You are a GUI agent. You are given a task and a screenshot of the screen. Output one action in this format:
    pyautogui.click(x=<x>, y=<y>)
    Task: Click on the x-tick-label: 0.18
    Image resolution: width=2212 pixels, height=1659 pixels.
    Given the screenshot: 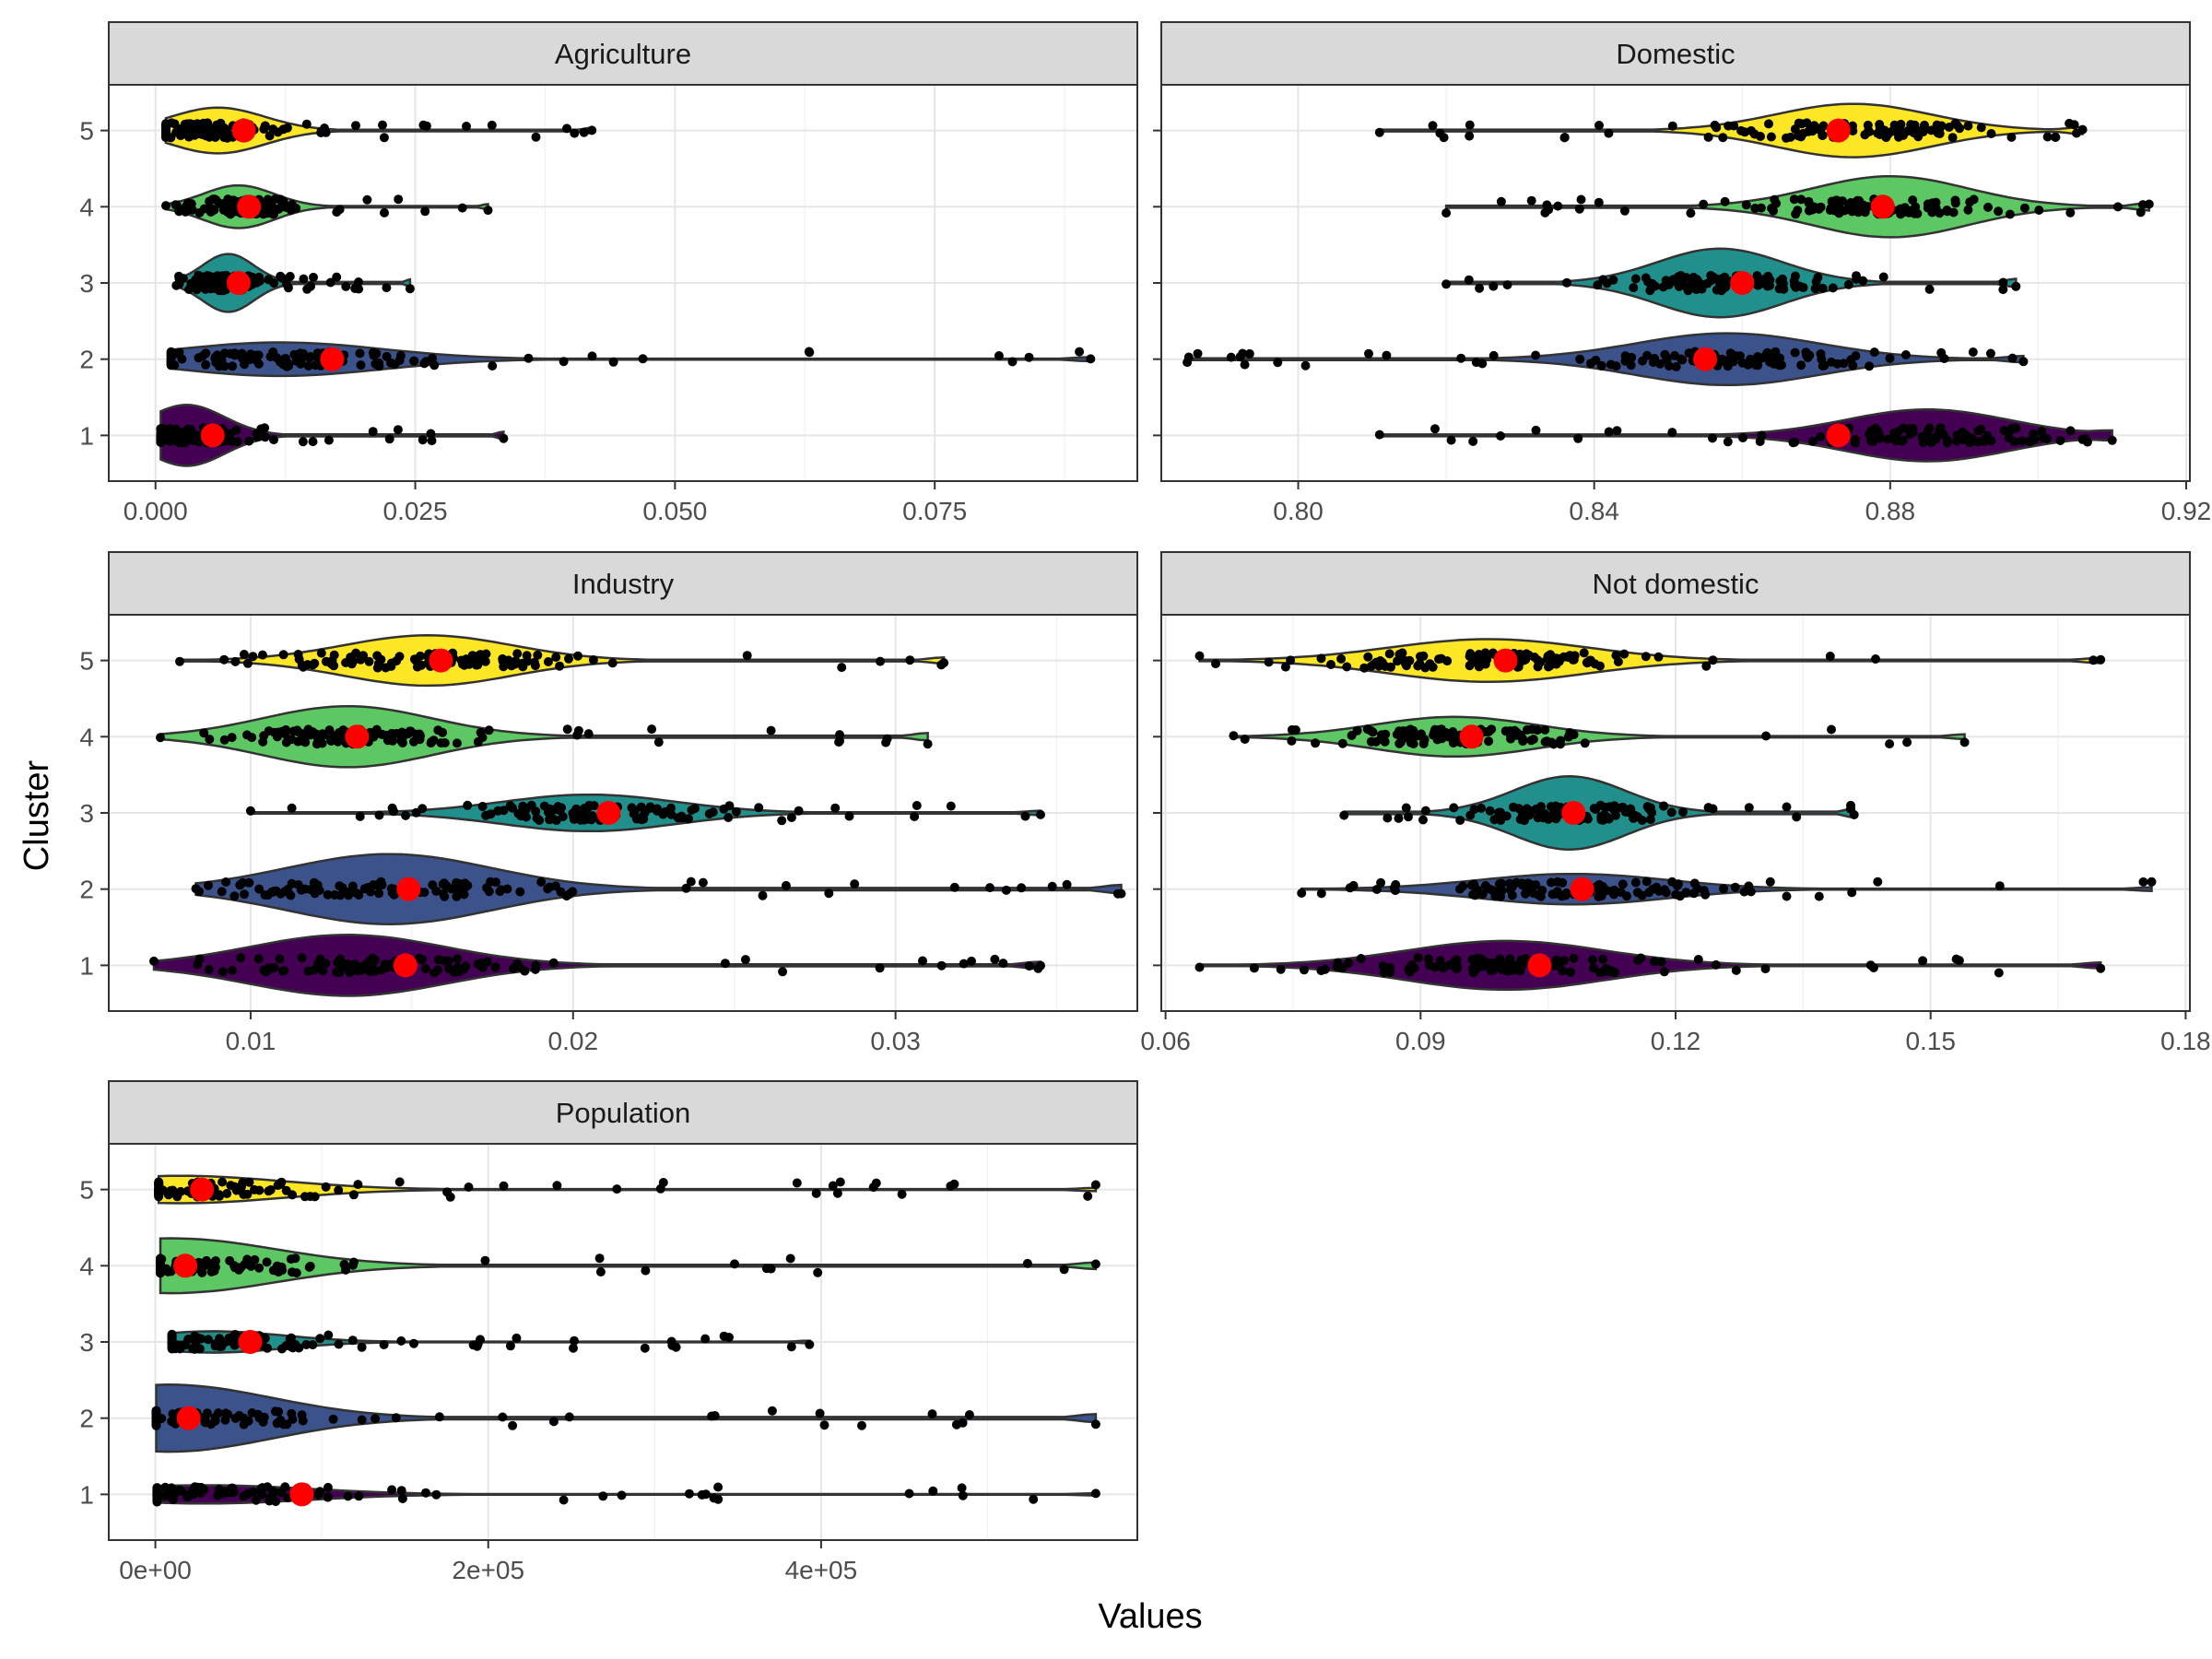 What is the action you would take?
    pyautogui.click(x=2185, y=1041)
    